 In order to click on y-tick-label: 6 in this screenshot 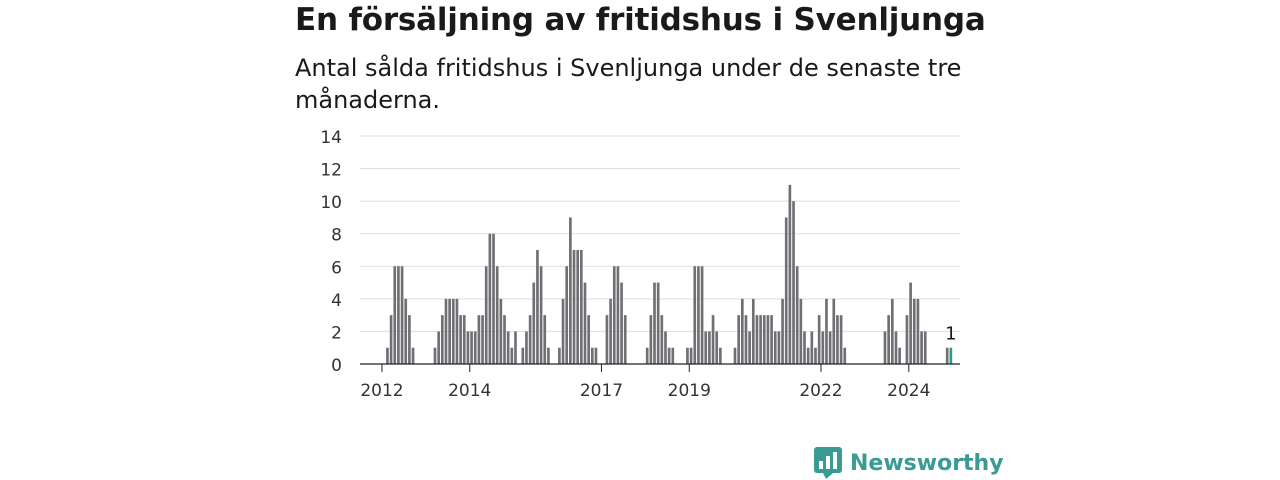, I will do `click(336, 268)`.